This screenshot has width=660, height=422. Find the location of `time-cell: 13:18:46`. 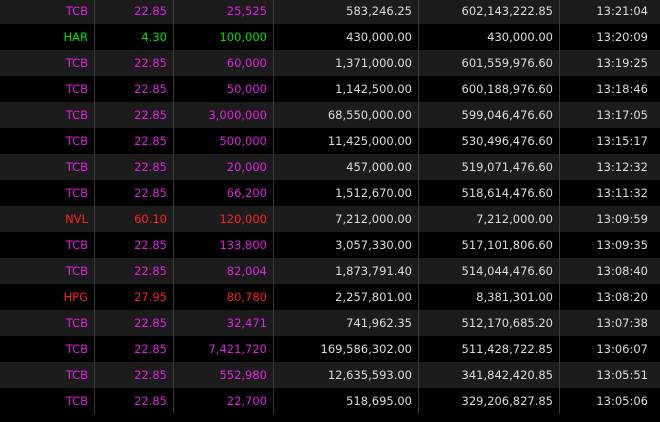

time-cell: 13:18:46 is located at coordinates (622, 89).